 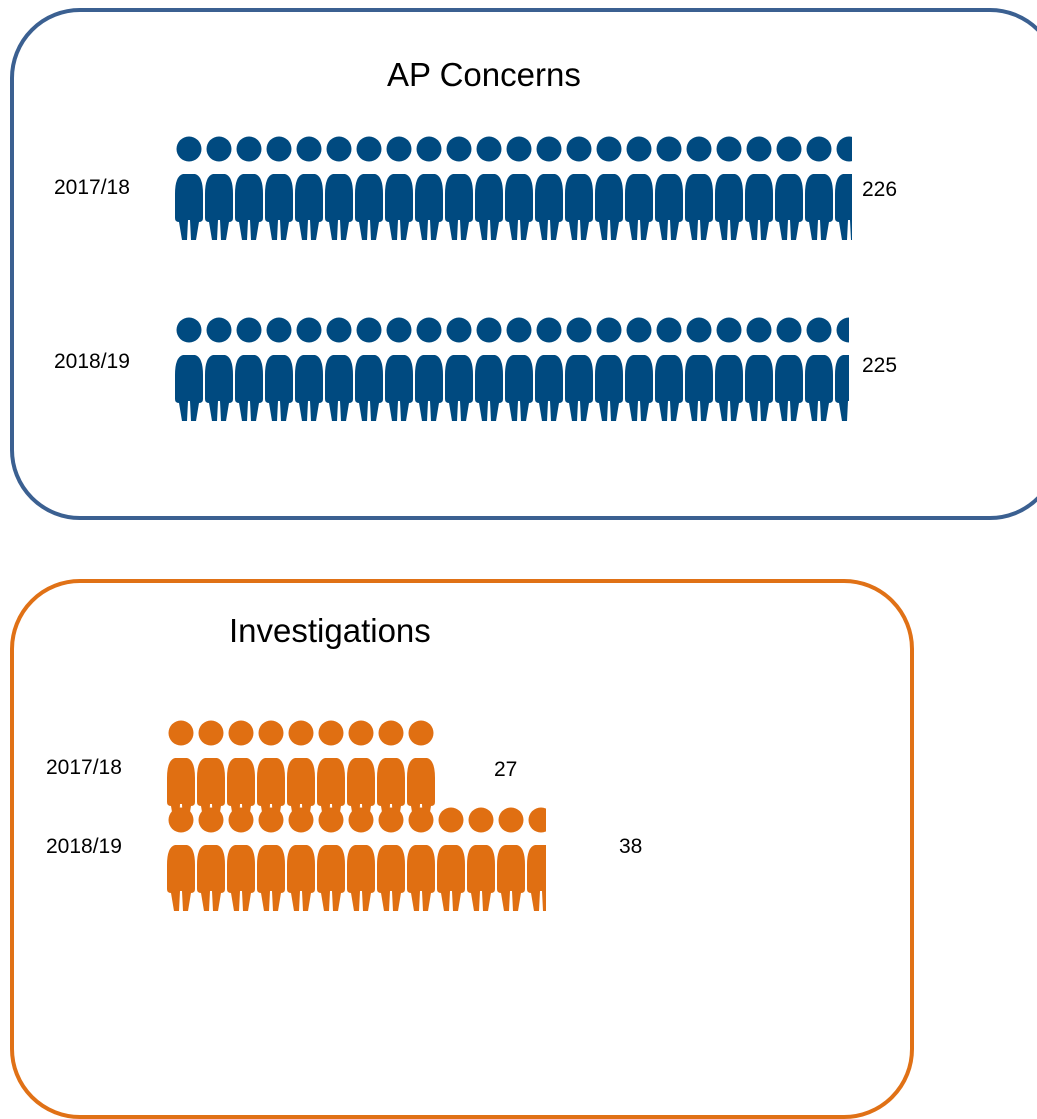 I want to click on data-label: 225, so click(x=880, y=365).